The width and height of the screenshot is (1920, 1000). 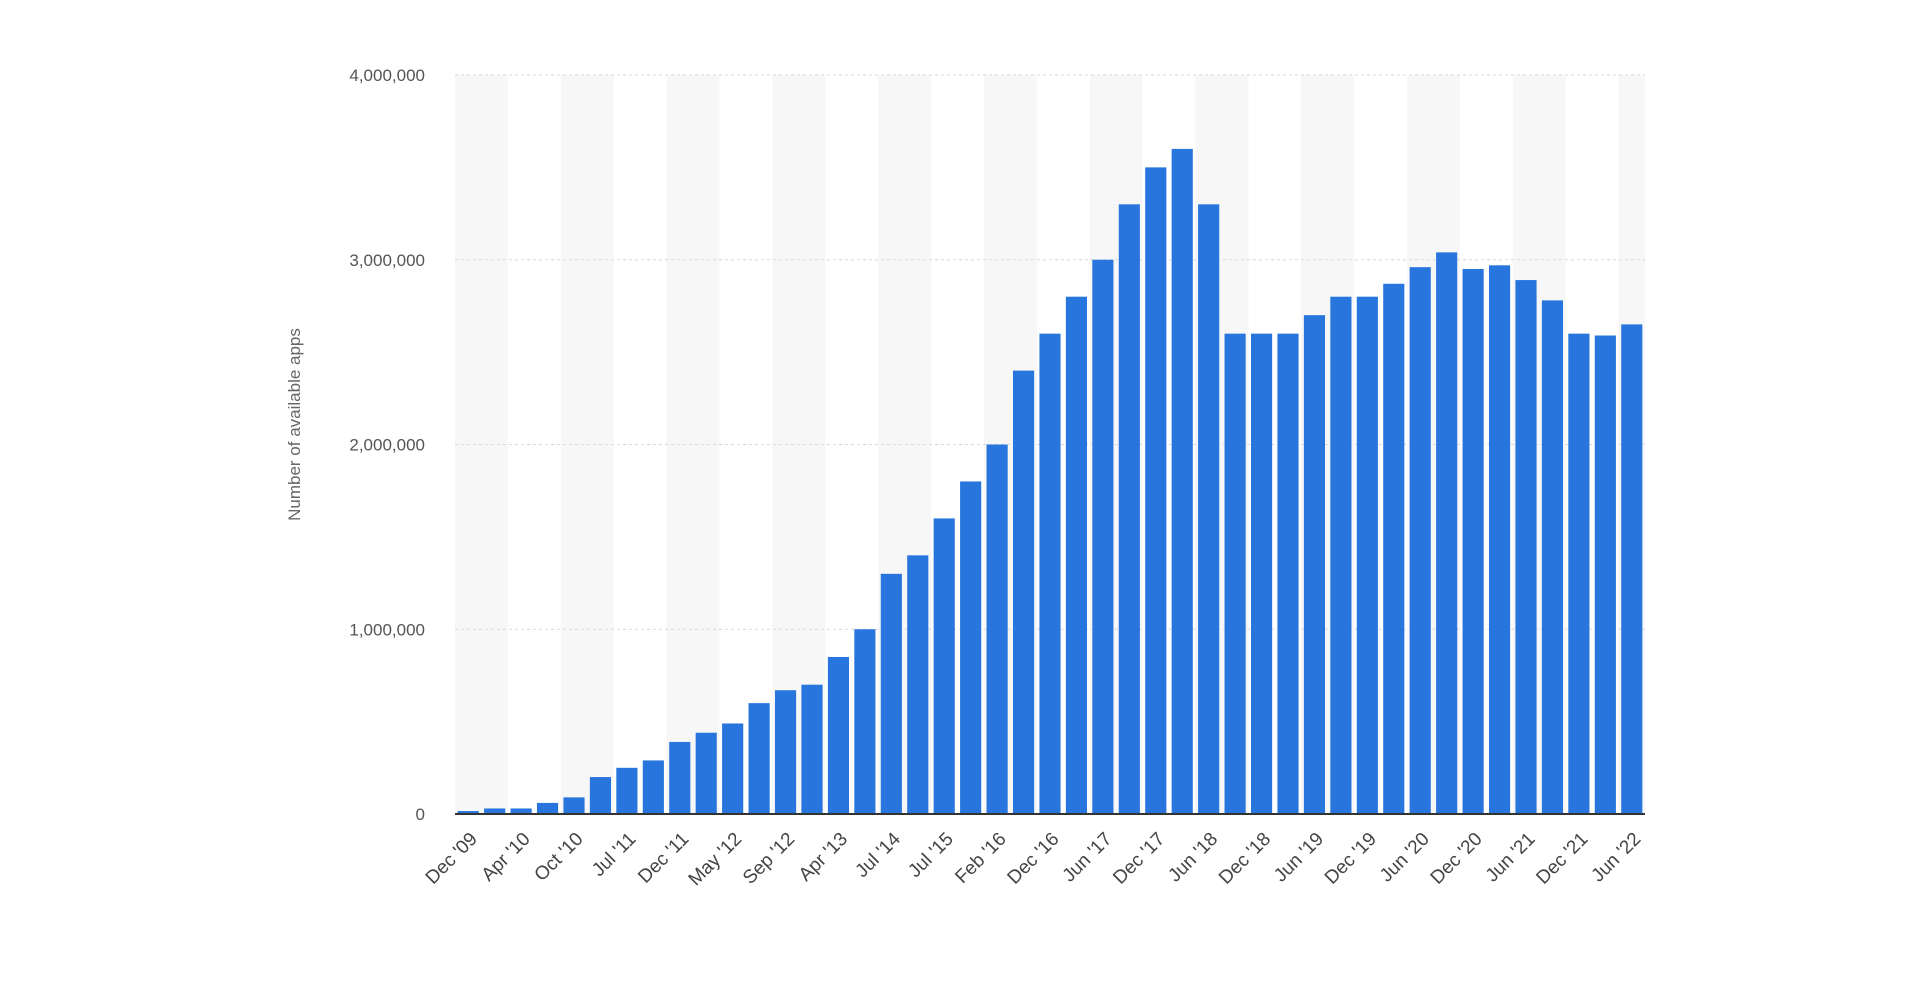 What do you see at coordinates (1245, 859) in the screenshot?
I see `x-tick-label: Dec '18` at bounding box center [1245, 859].